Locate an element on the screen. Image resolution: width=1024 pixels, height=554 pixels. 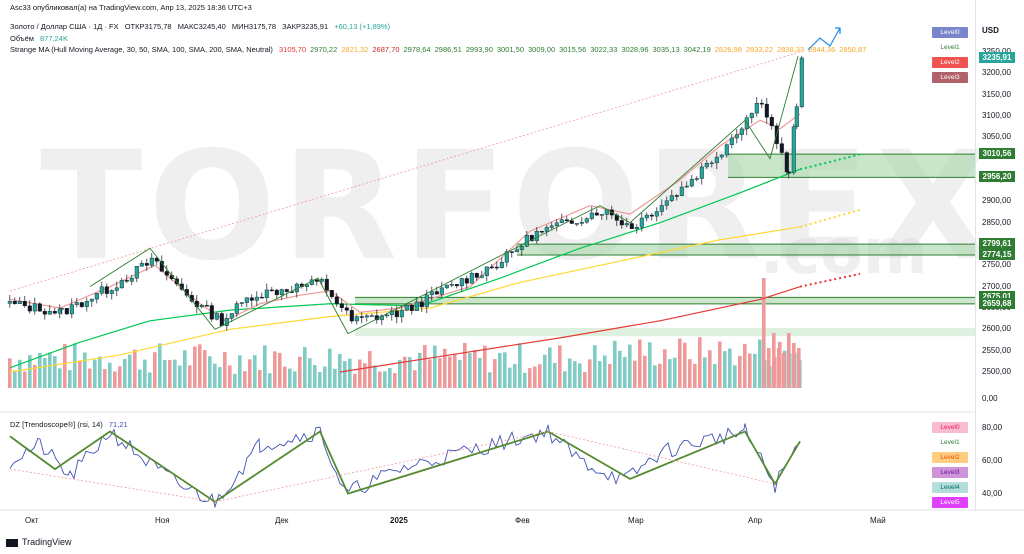
price-tag: 2799,61 is located at coordinates (997, 244).